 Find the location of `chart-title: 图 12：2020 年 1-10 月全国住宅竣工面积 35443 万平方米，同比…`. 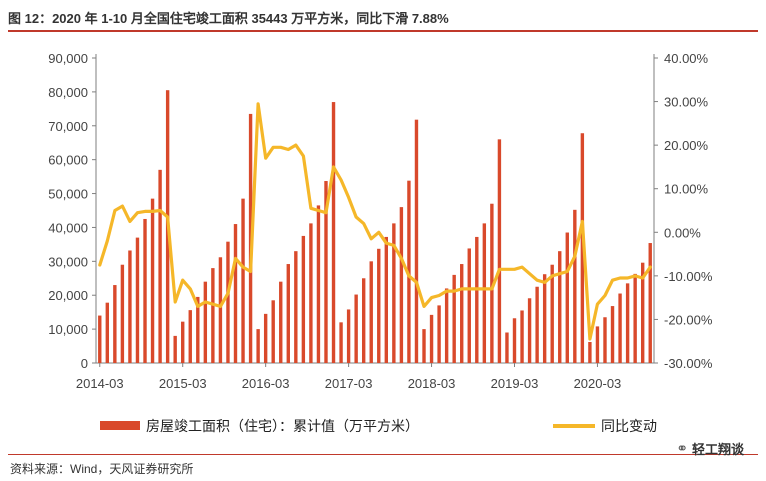

chart-title: 图 12：2020 年 1-10 月全国住宅竣工面积 35443 万平方米，同比… is located at coordinates (228, 18).